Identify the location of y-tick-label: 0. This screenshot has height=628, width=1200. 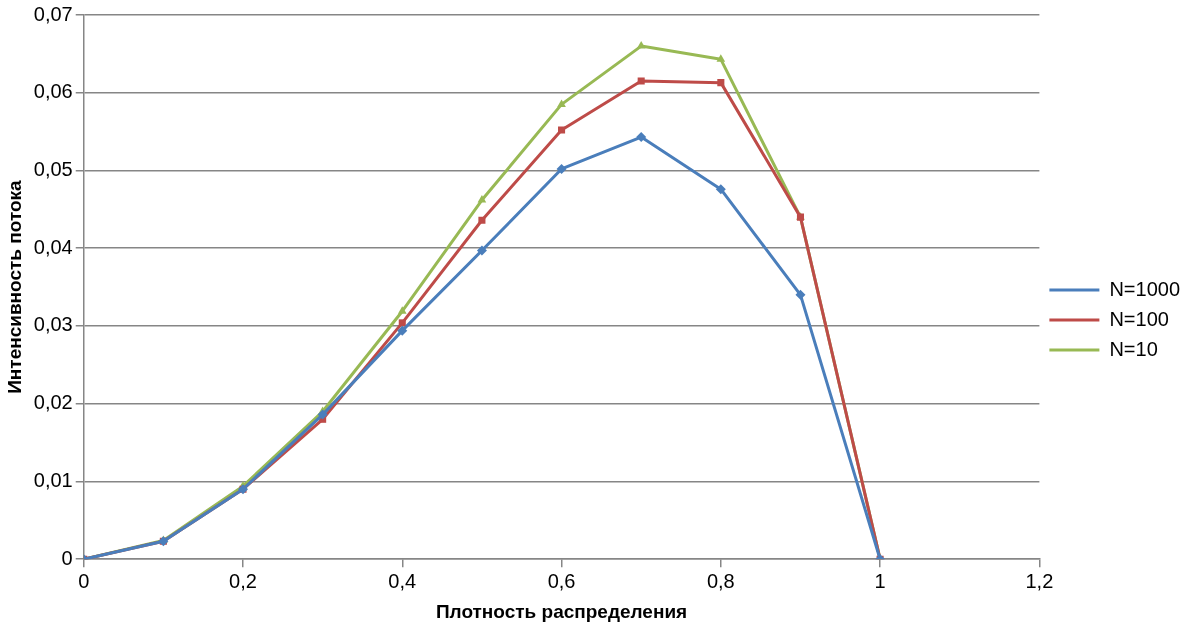
(67, 557).